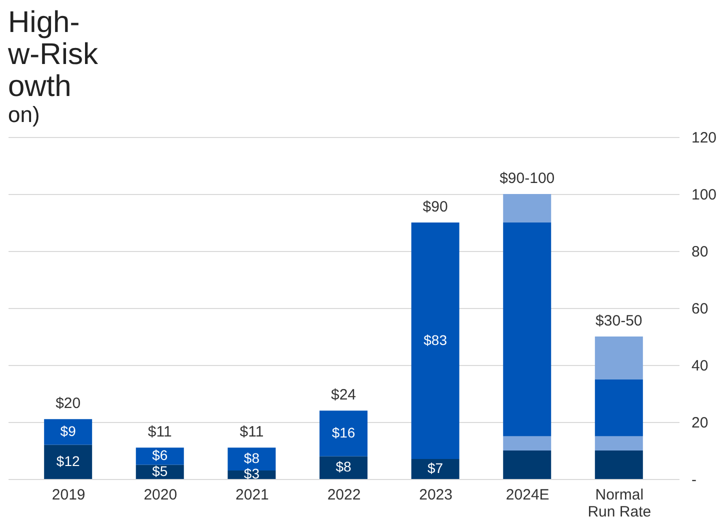 The image size is (725, 527). I want to click on y-tick-label: 80, so click(700, 252).